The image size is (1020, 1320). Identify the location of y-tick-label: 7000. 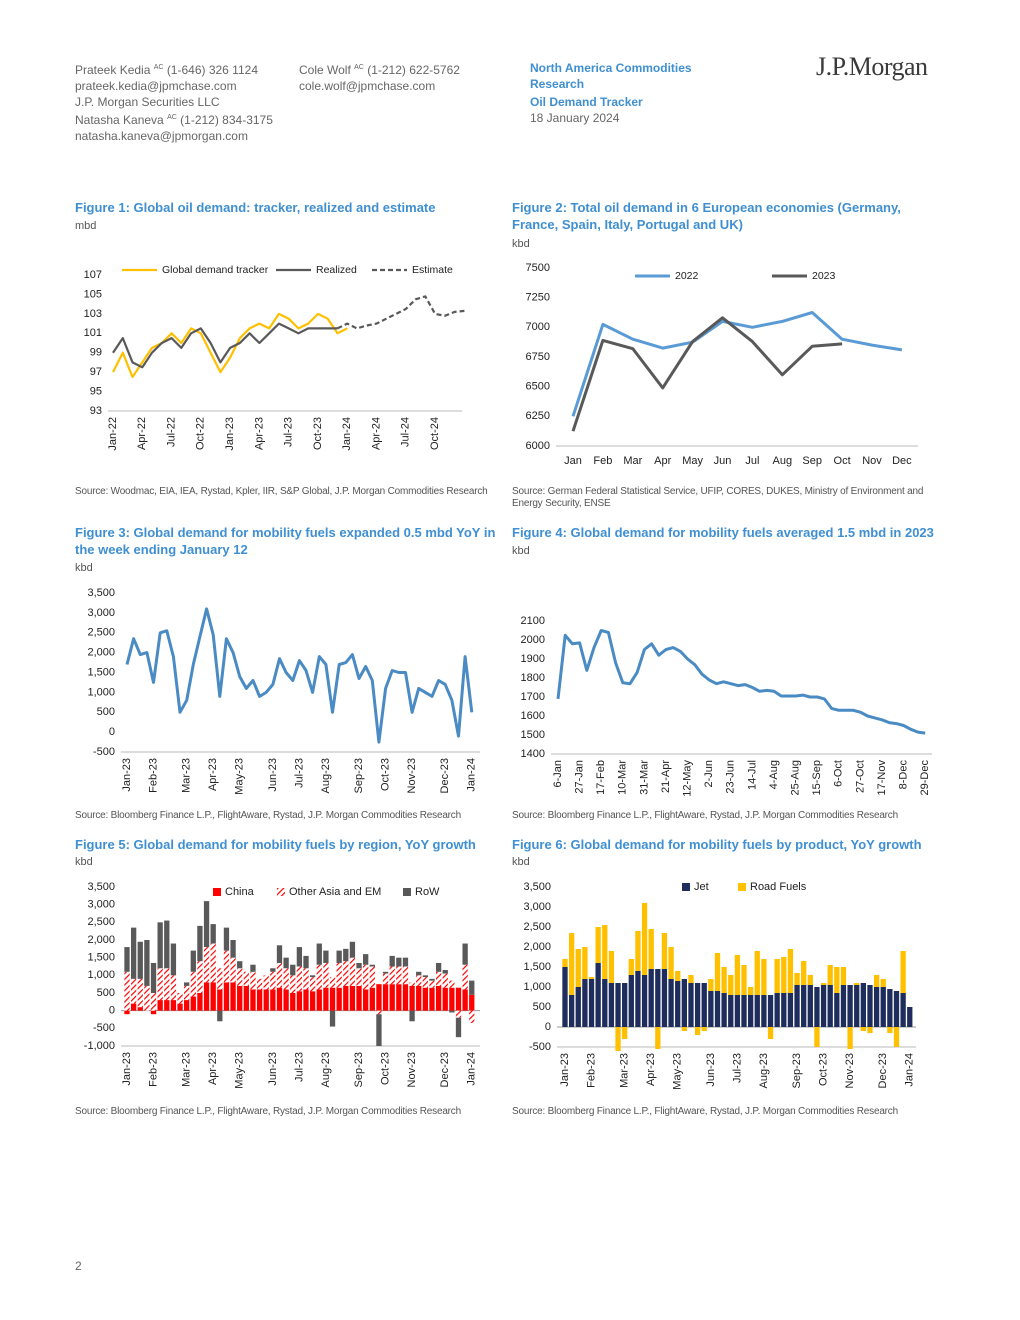
(538, 327).